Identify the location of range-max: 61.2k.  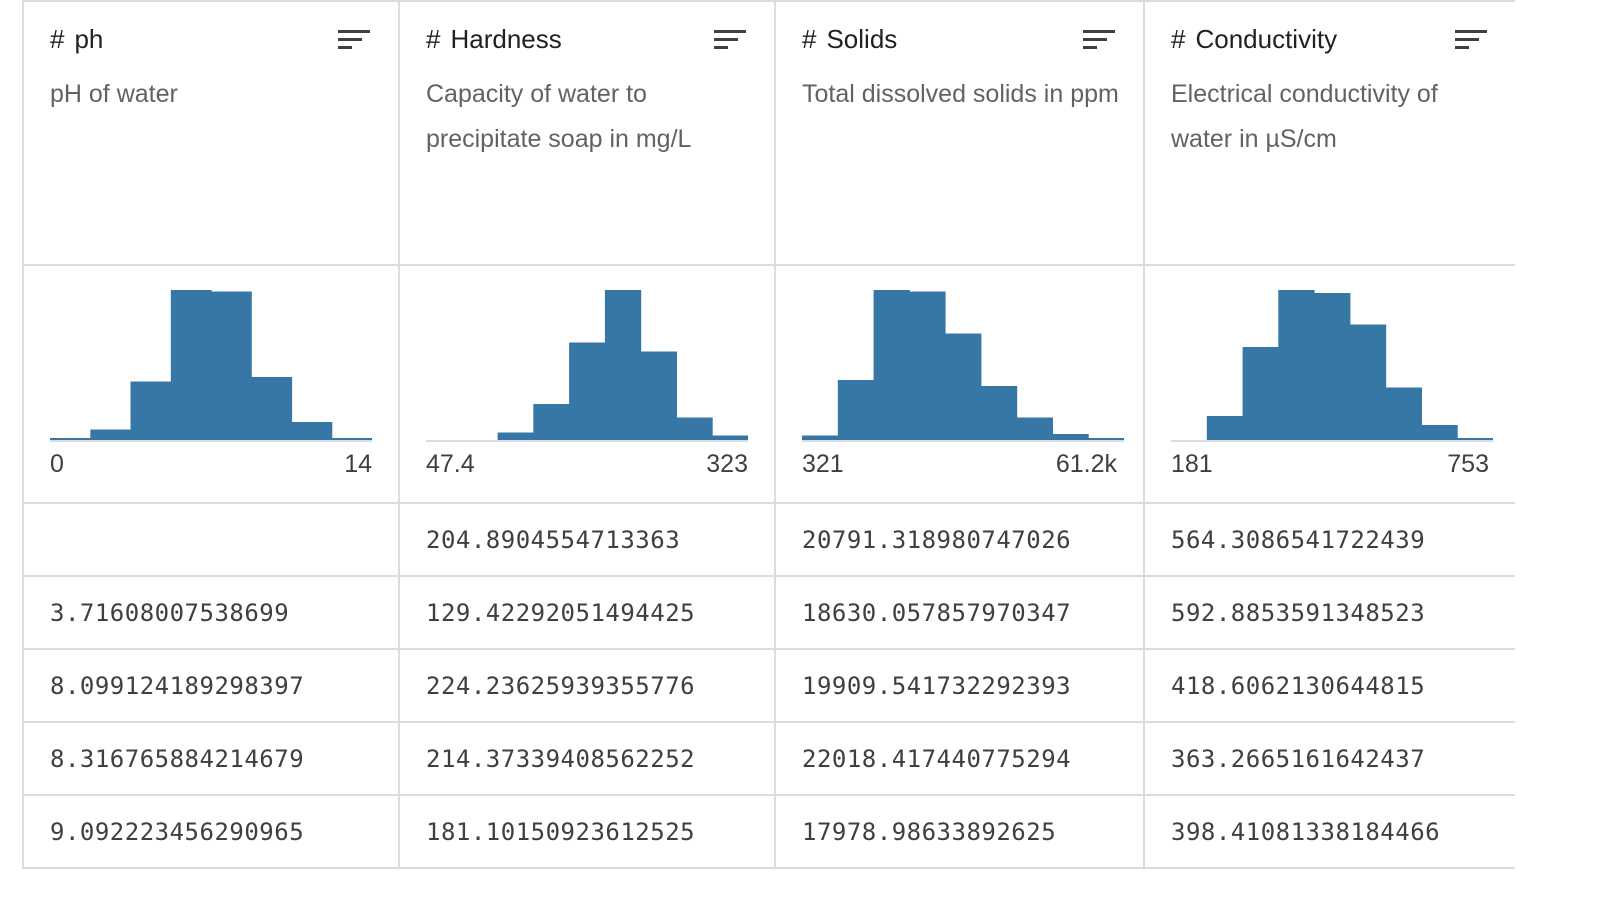
(1086, 464).